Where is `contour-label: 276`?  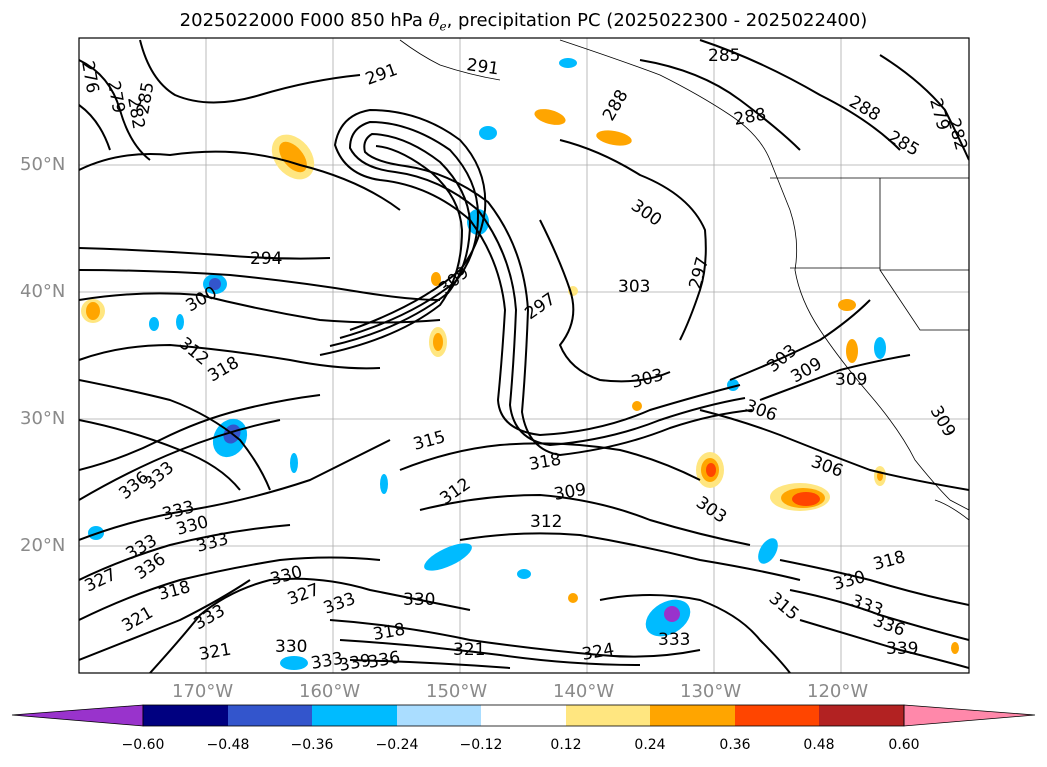 contour-label: 276 is located at coordinates (89, 76).